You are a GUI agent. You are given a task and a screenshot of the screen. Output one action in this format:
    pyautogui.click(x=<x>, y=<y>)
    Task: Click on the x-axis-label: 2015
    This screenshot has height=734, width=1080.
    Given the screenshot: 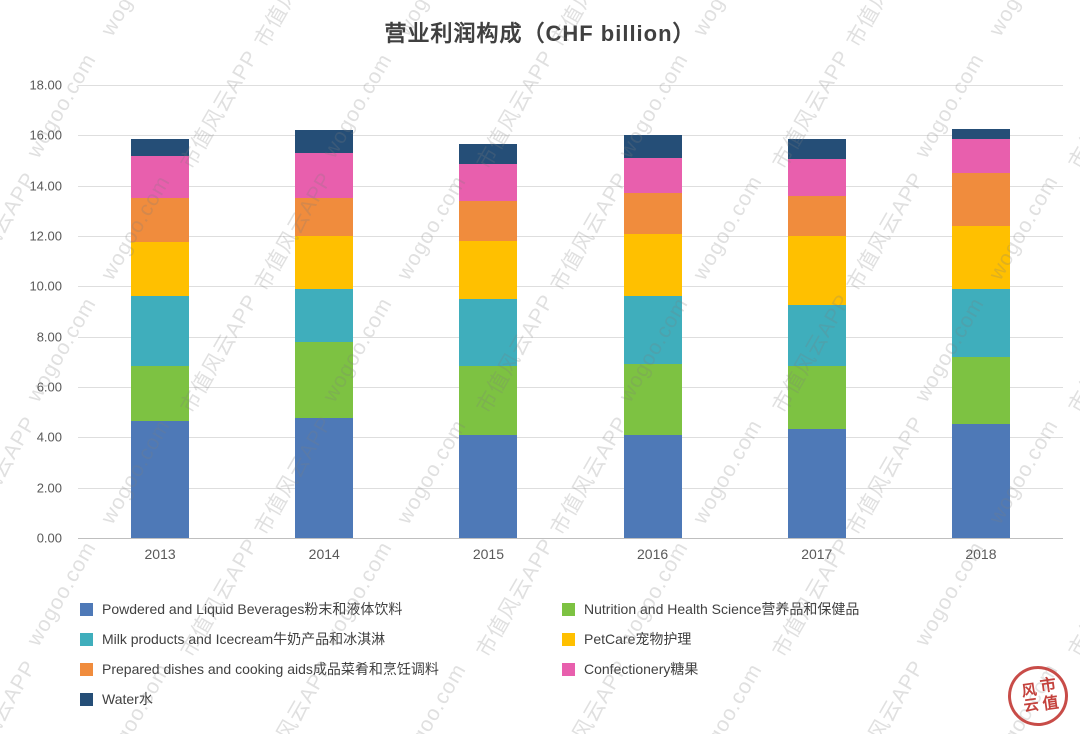 What is the action you would take?
    pyautogui.click(x=488, y=554)
    